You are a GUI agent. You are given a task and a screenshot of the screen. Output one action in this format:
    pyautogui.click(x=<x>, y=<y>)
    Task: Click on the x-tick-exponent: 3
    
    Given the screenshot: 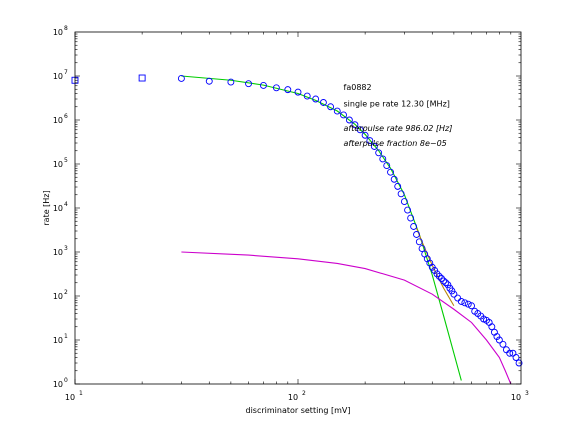 What is the action you would take?
    pyautogui.click(x=527, y=393)
    